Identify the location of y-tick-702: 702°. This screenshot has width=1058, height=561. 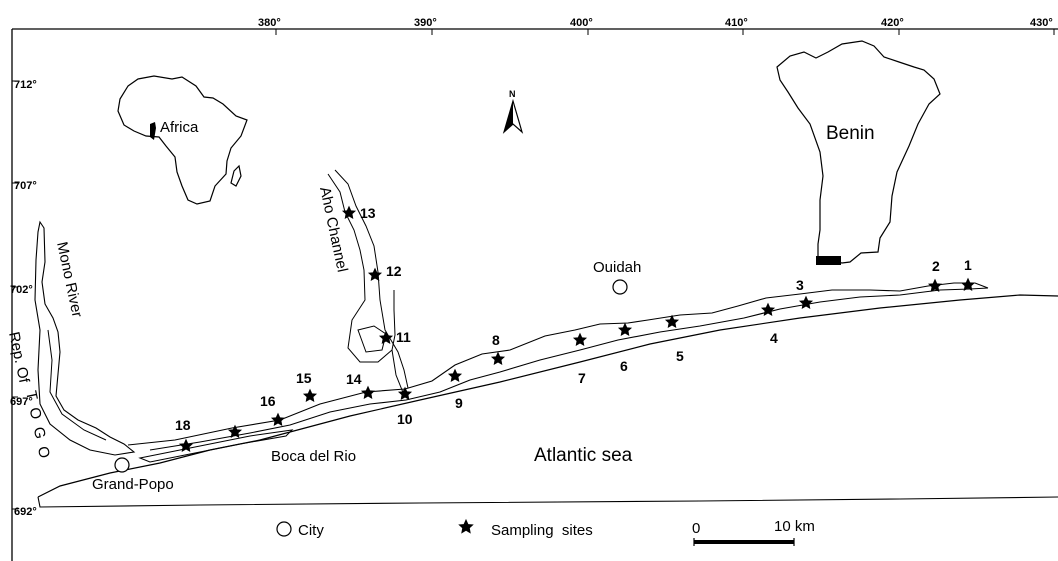
(21, 290).